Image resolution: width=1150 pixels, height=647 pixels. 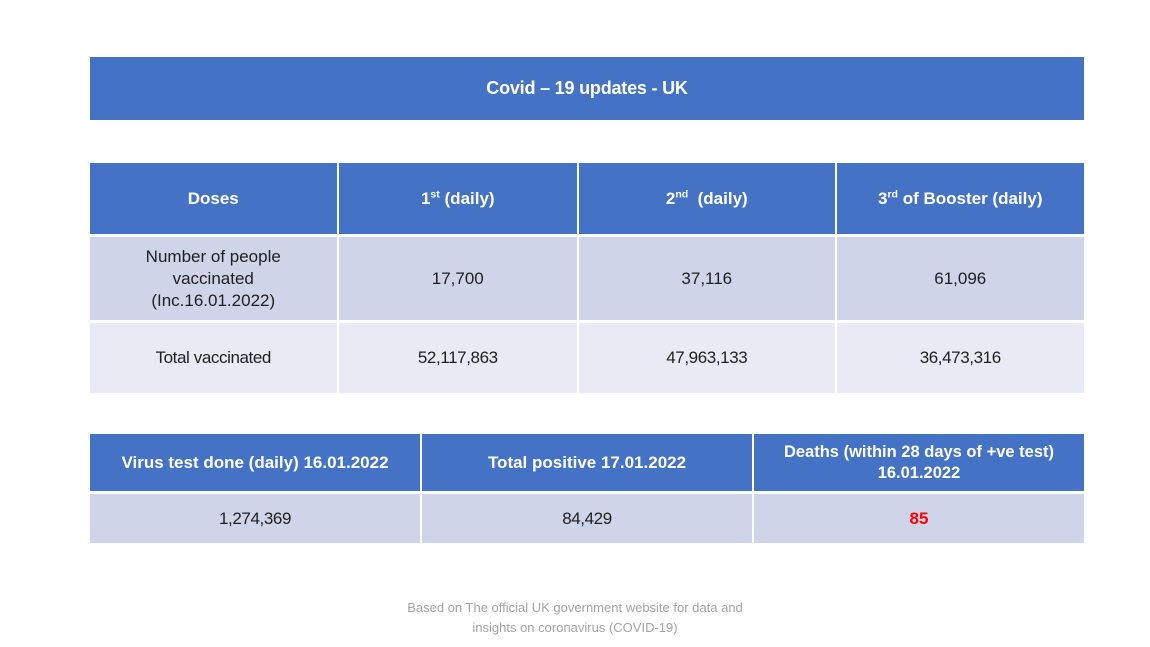 I want to click on tests-done-value: 1,274,369, so click(x=255, y=518).